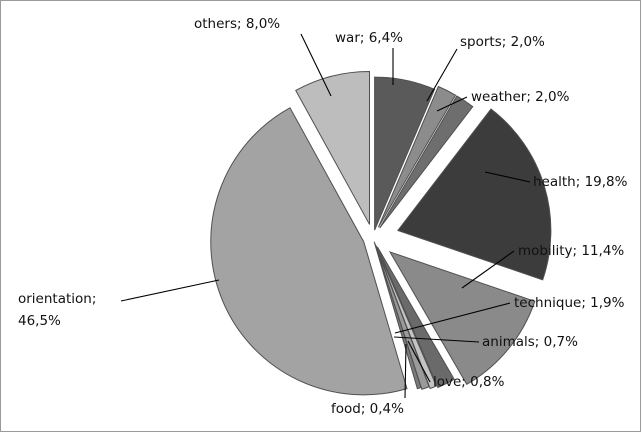 Image resolution: width=641 pixels, height=432 pixels. What do you see at coordinates (442, 75) in the screenshot?
I see `leader-line-sports` at bounding box center [442, 75].